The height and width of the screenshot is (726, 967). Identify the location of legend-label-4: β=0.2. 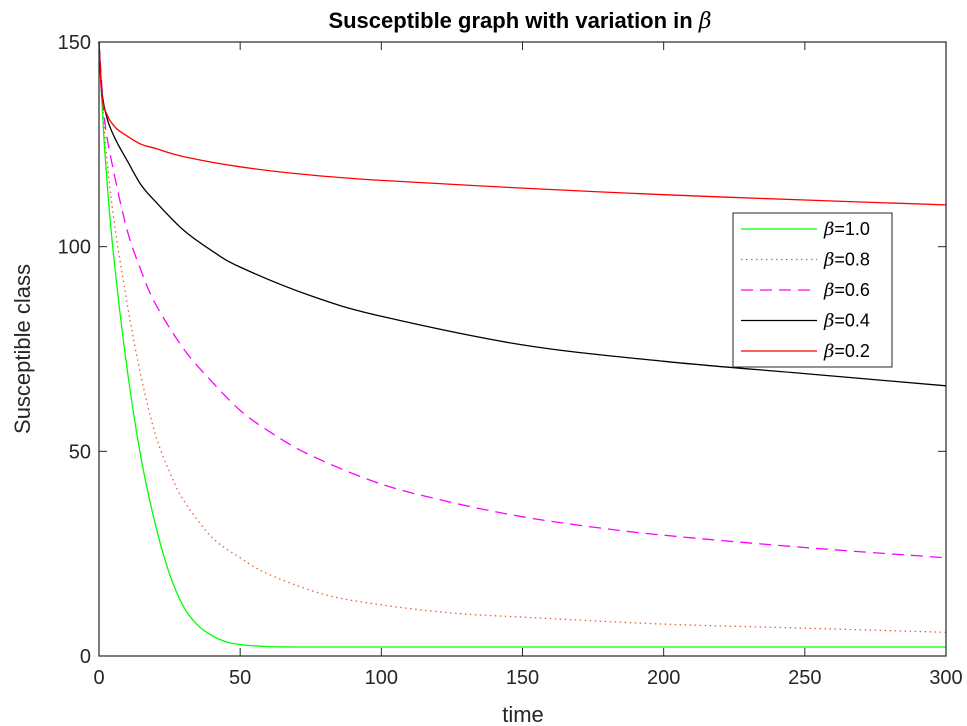
(846, 351).